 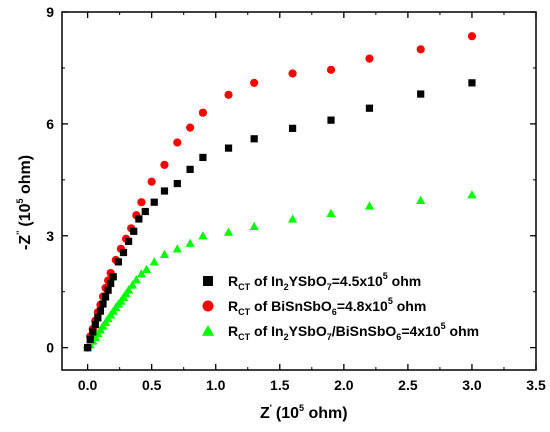 What do you see at coordinates (50, 348) in the screenshot?
I see `y-tick-label: 0` at bounding box center [50, 348].